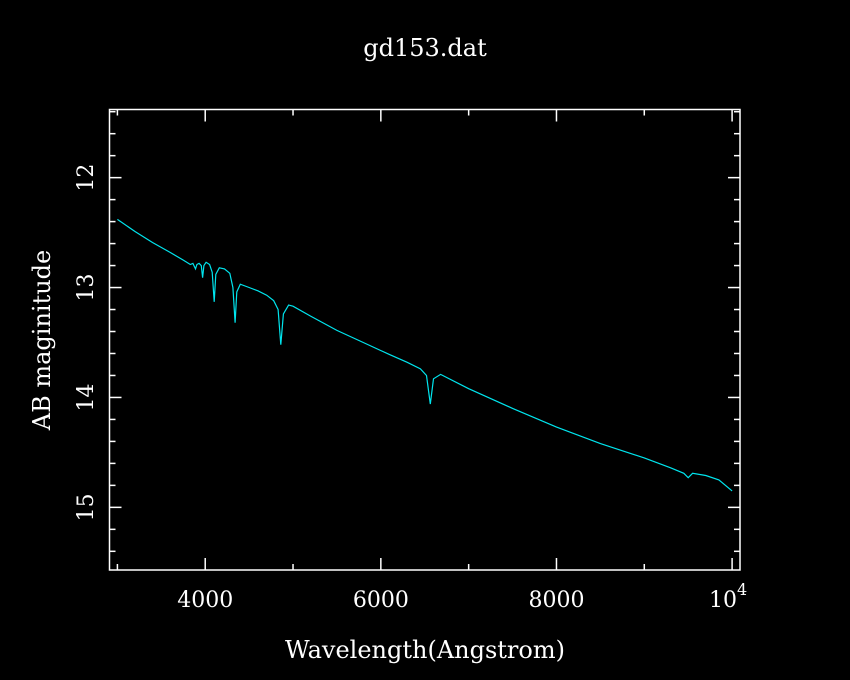 This screenshot has width=850, height=680. Describe the element at coordinates (556, 600) in the screenshot. I see `x-tick-label: 8000` at that location.